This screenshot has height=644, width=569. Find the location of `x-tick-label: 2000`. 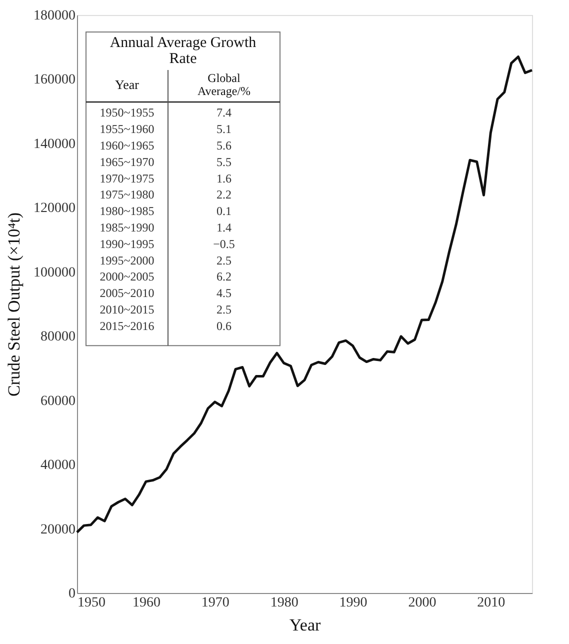

x-tick-label: 2000 is located at coordinates (422, 603).